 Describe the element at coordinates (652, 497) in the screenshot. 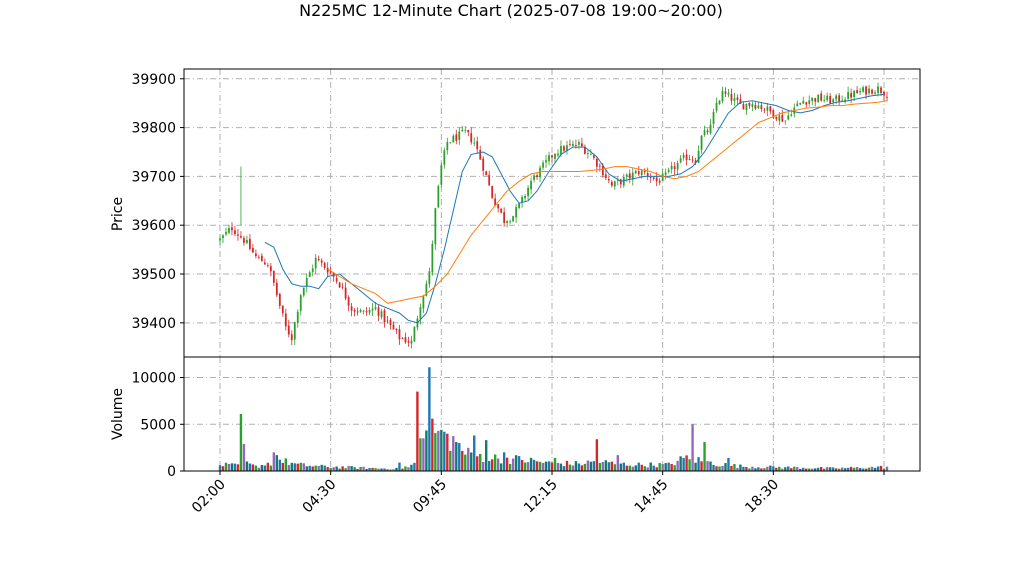

I see `x-tick-label: 14:45` at that location.